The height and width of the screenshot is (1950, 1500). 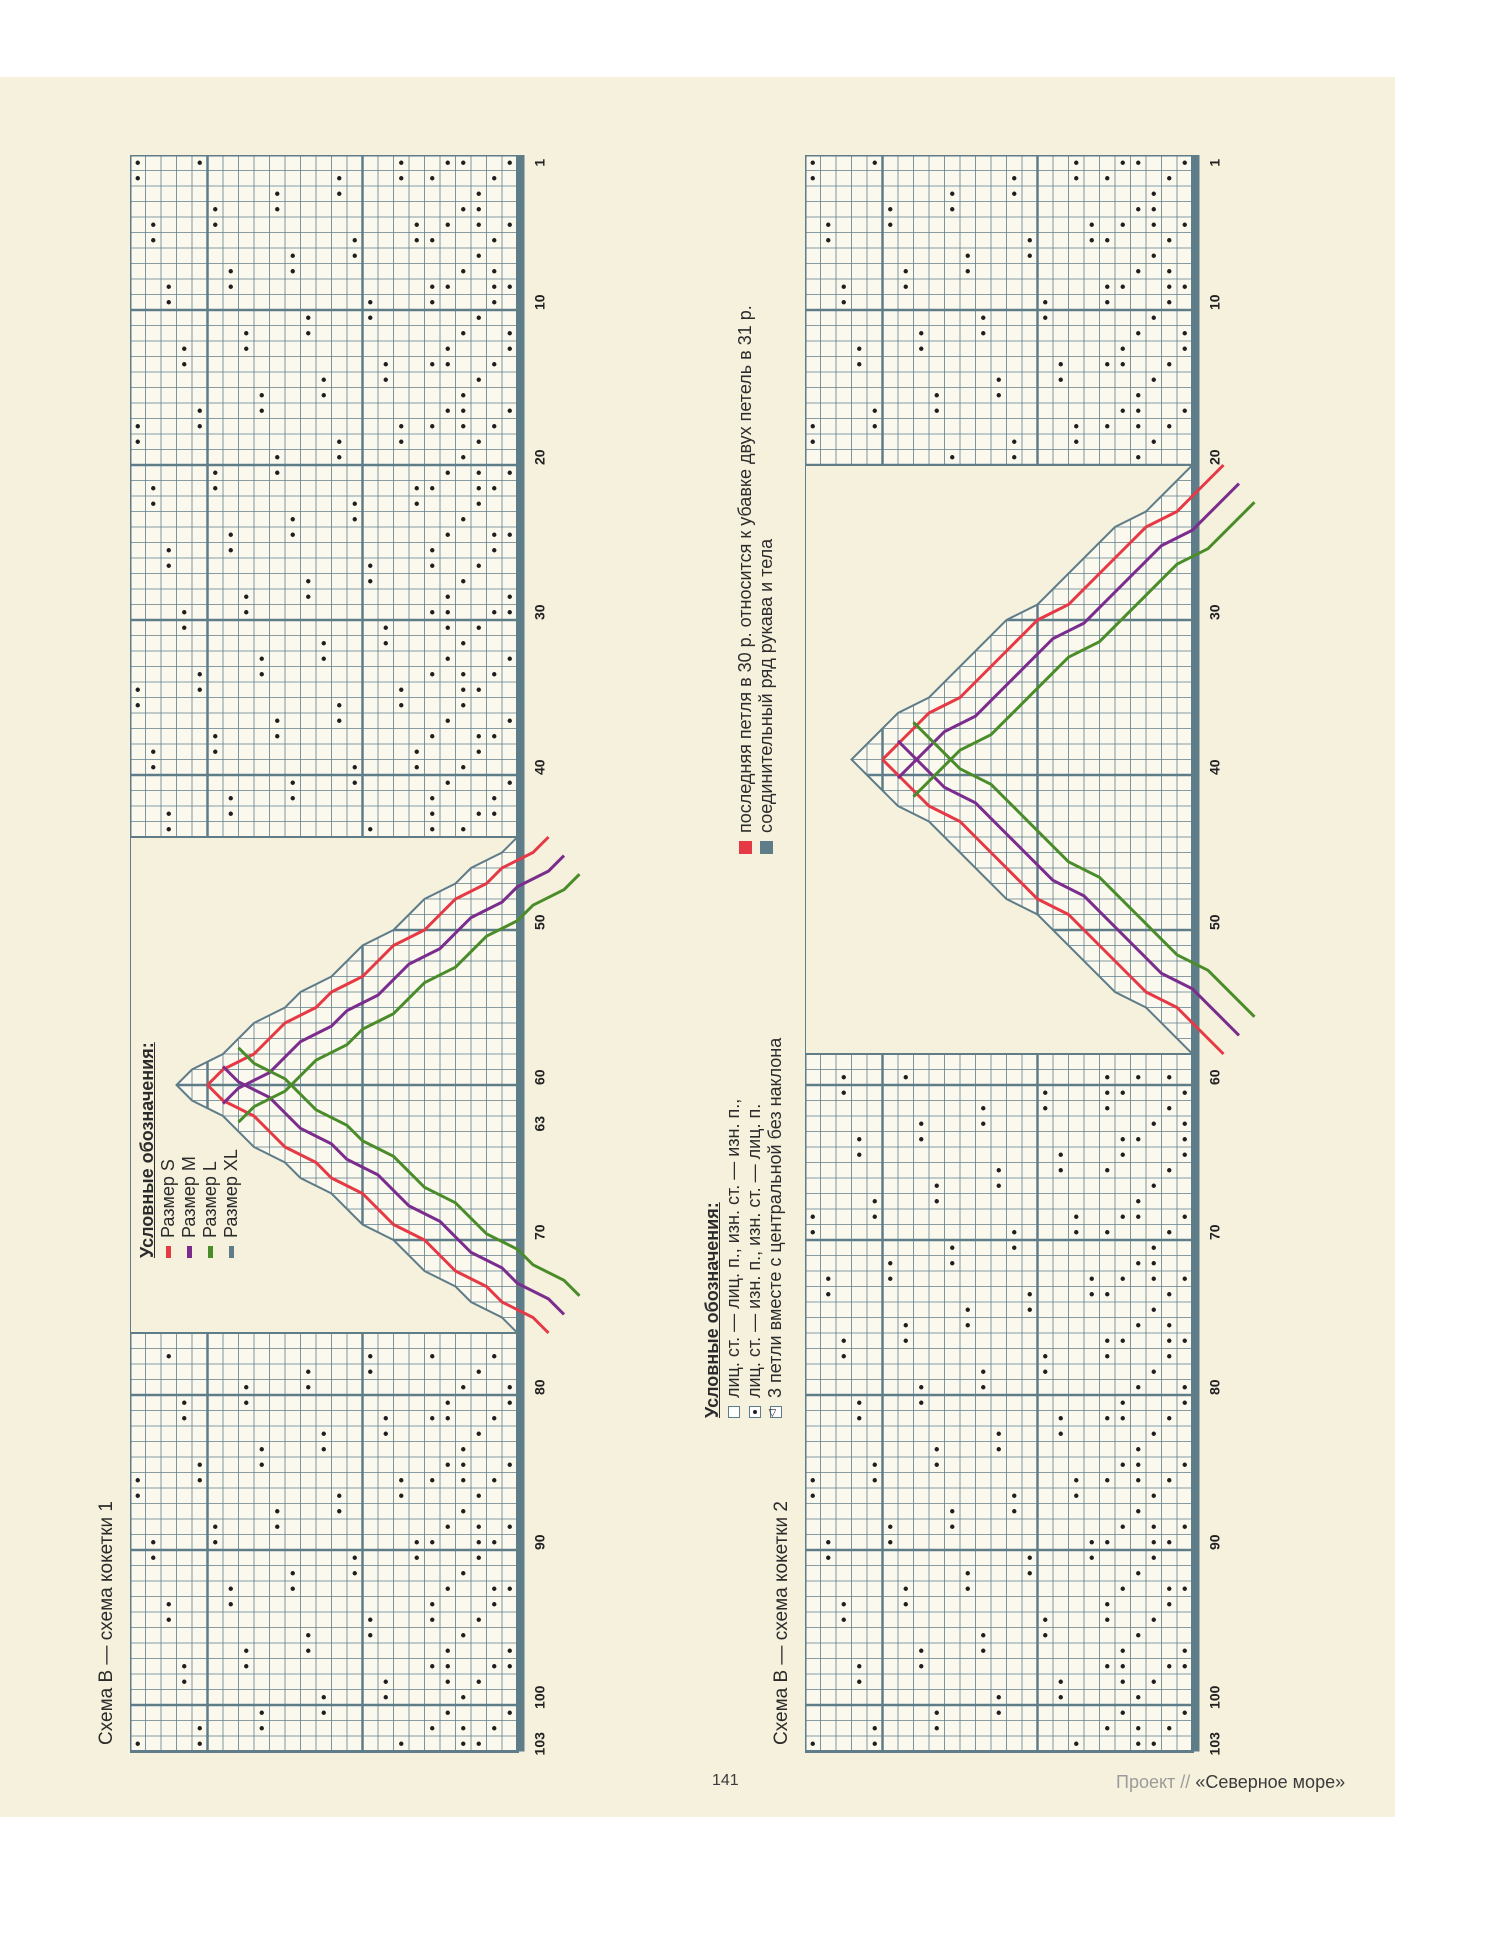 I want to click on chart-2-title: Схема В — схема кокетки 2, so click(x=781, y=1622).